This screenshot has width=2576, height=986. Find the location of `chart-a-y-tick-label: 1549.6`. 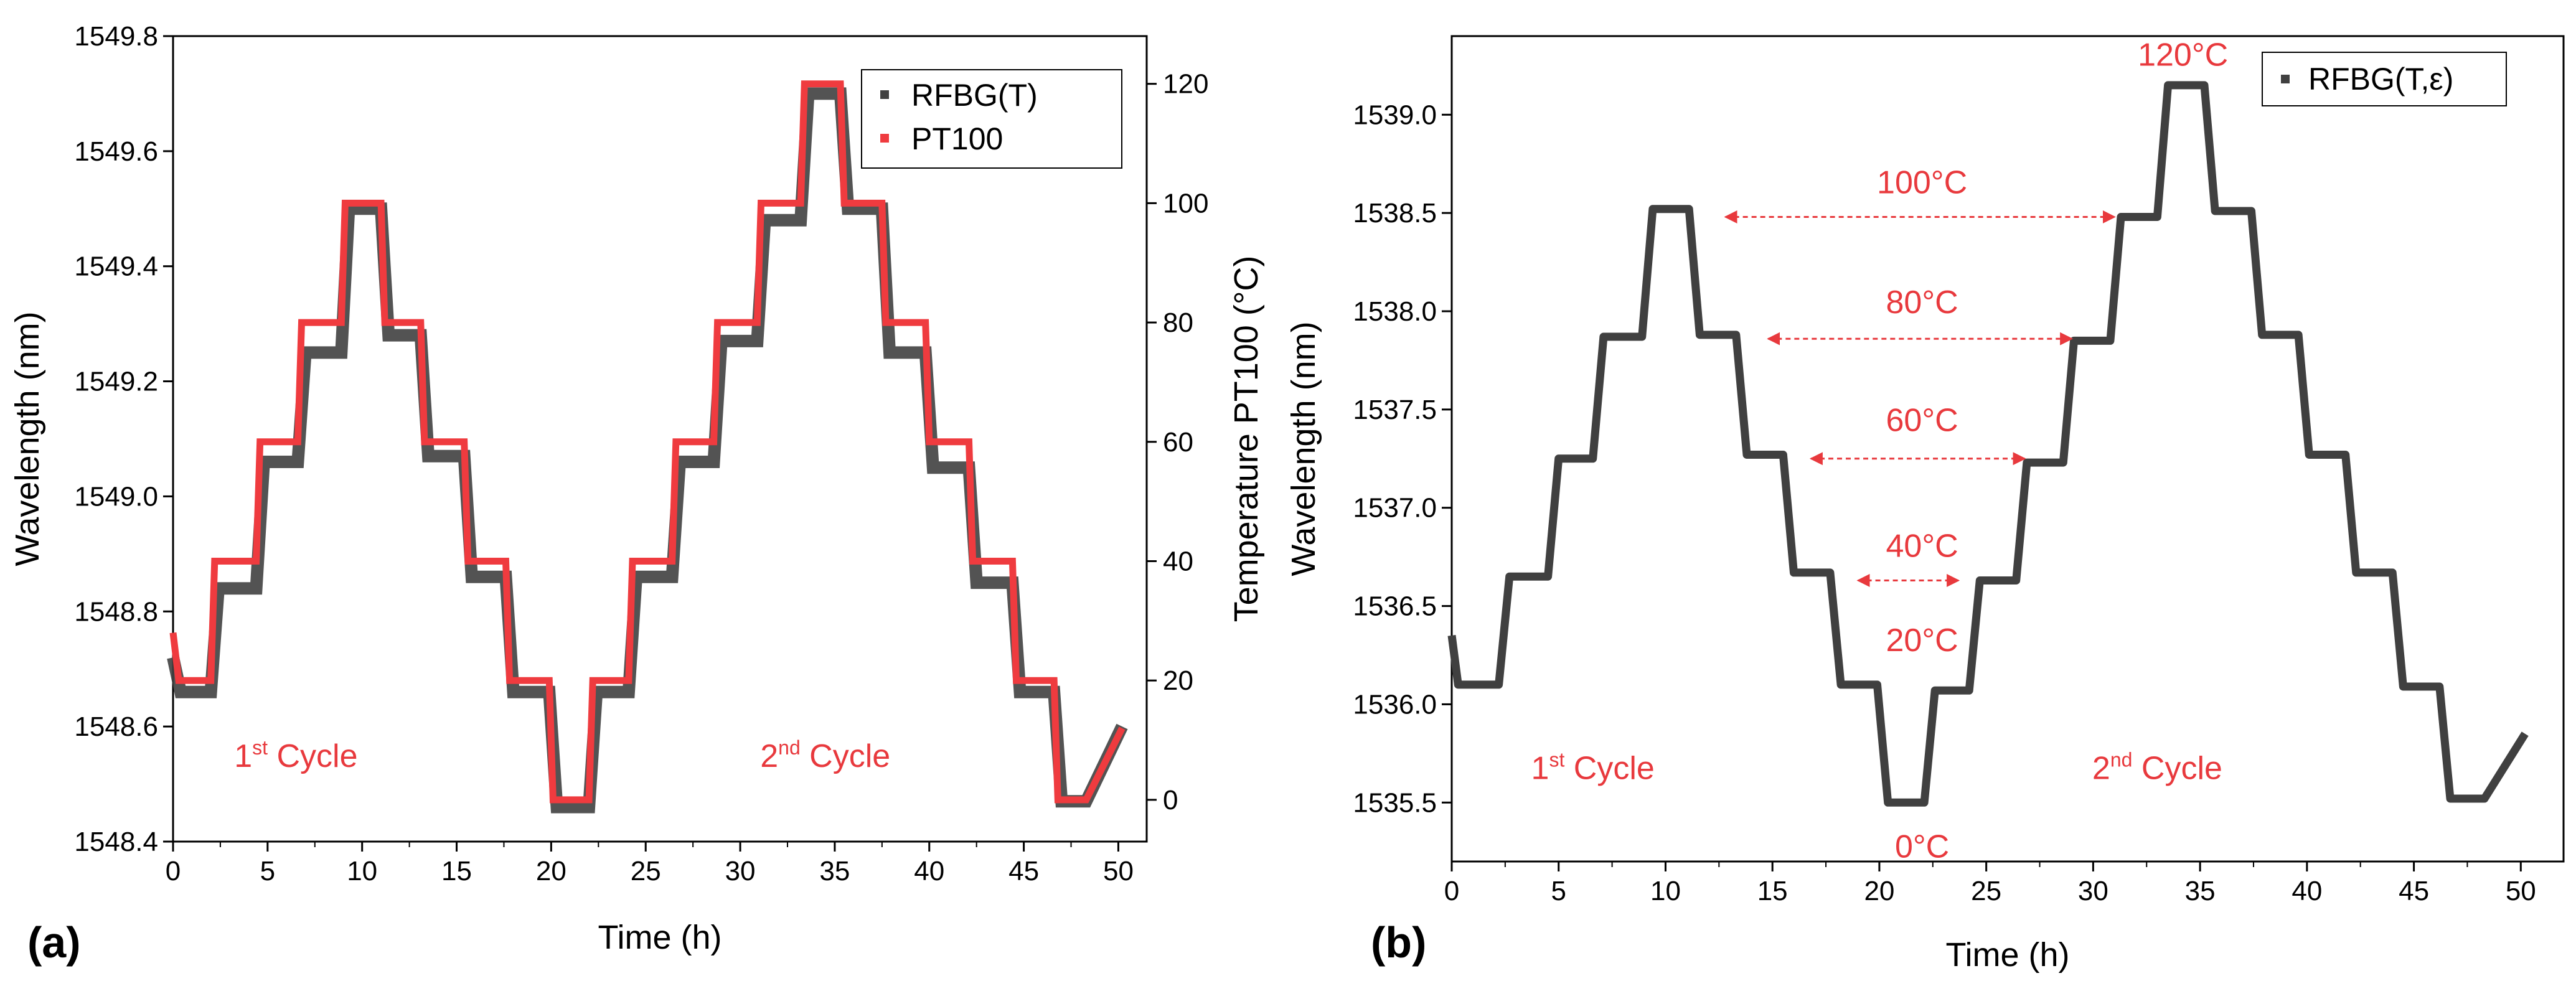

chart-a-y-tick-label: 1549.6 is located at coordinates (116, 151).